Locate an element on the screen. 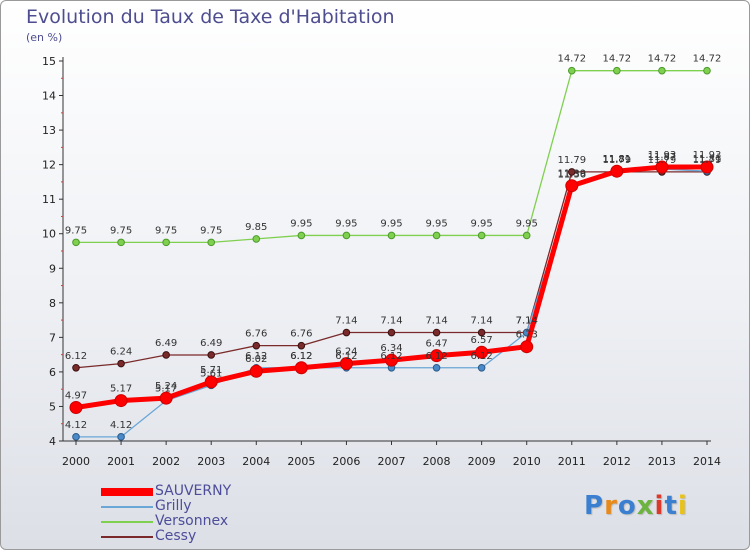  data-label-sauverny: 11.81 is located at coordinates (617, 159).